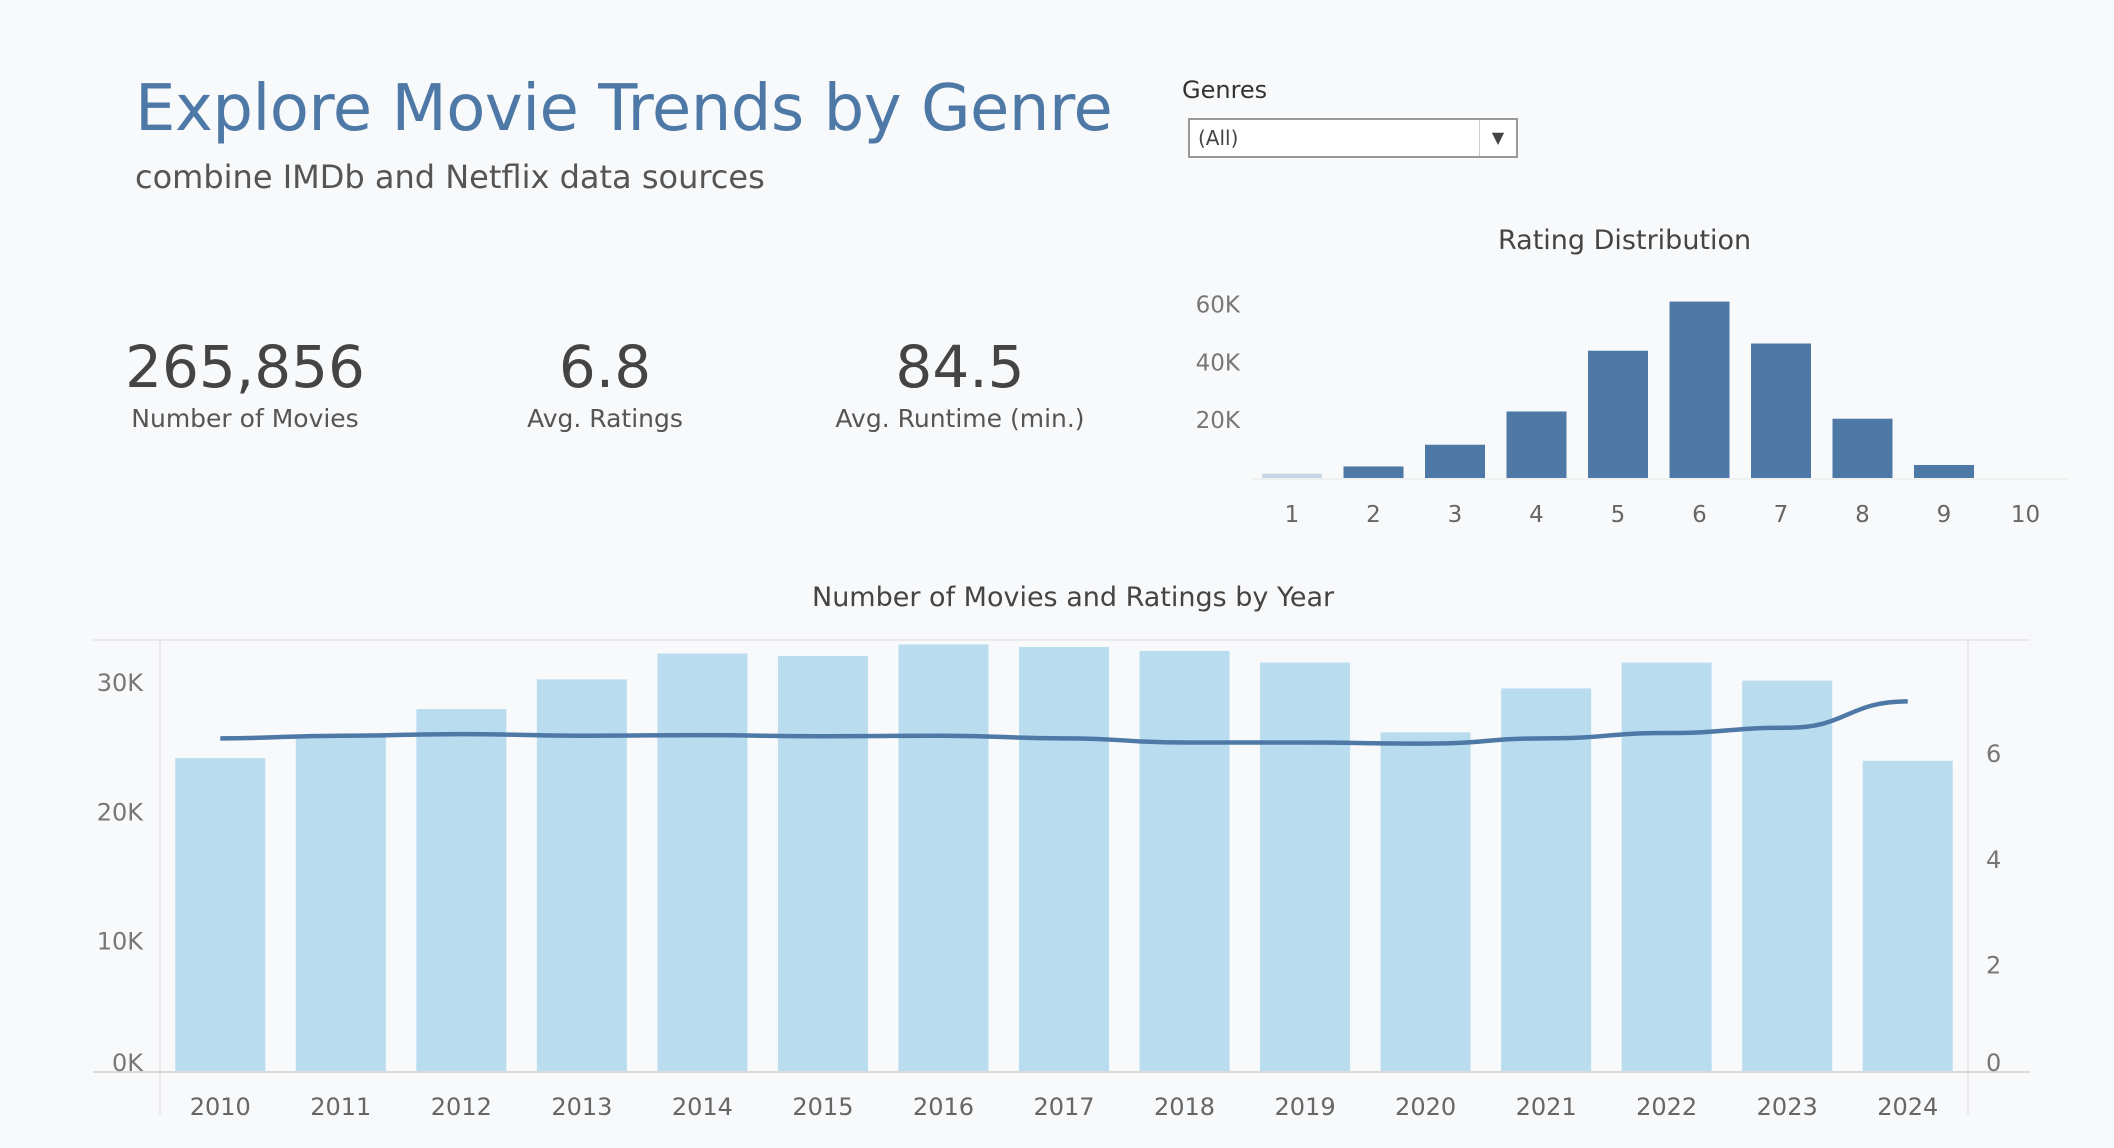  Describe the element at coordinates (1225, 90) in the screenshot. I see `genres-filter-label: Genres` at that location.